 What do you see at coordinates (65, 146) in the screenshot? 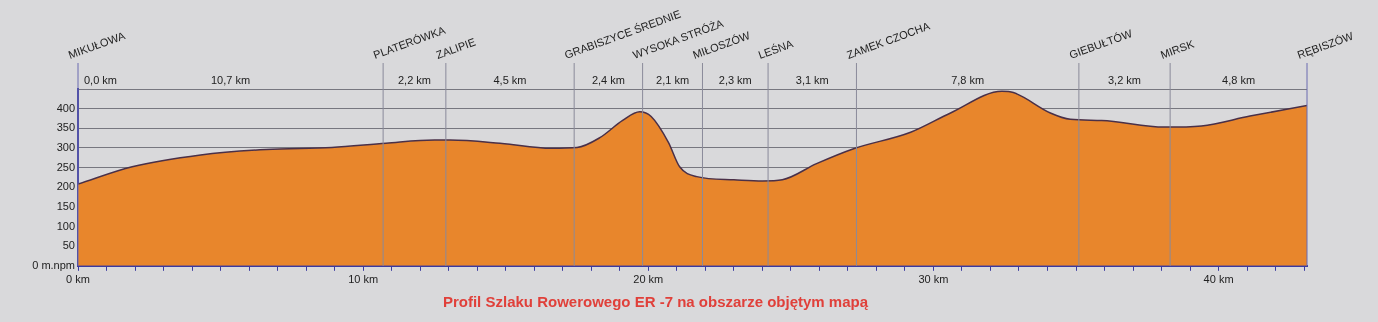
I see `y-tick-label: 300` at bounding box center [65, 146].